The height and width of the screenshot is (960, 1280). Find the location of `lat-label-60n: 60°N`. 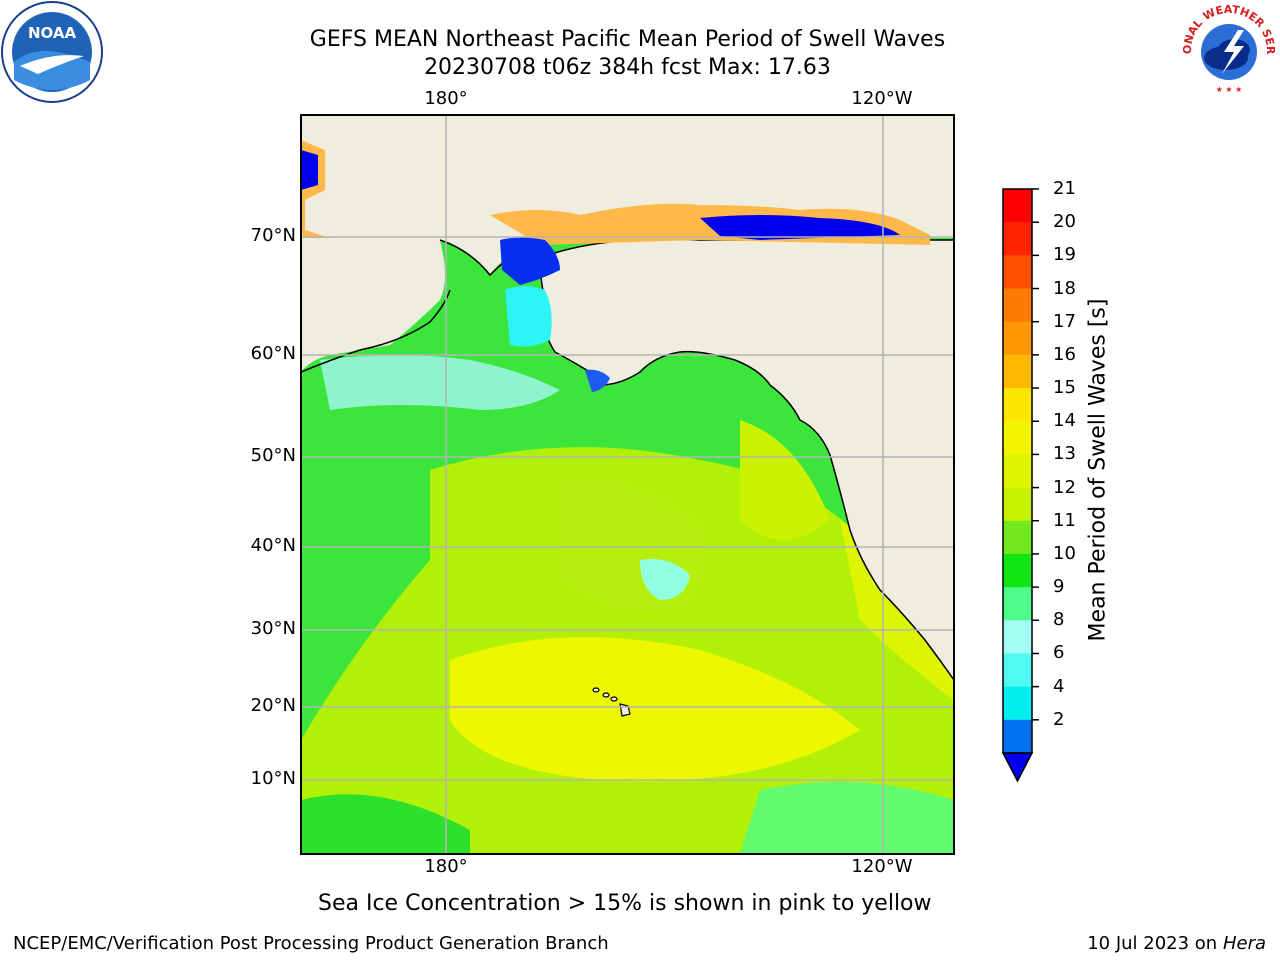

lat-label-60n: 60°N is located at coordinates (273, 353).